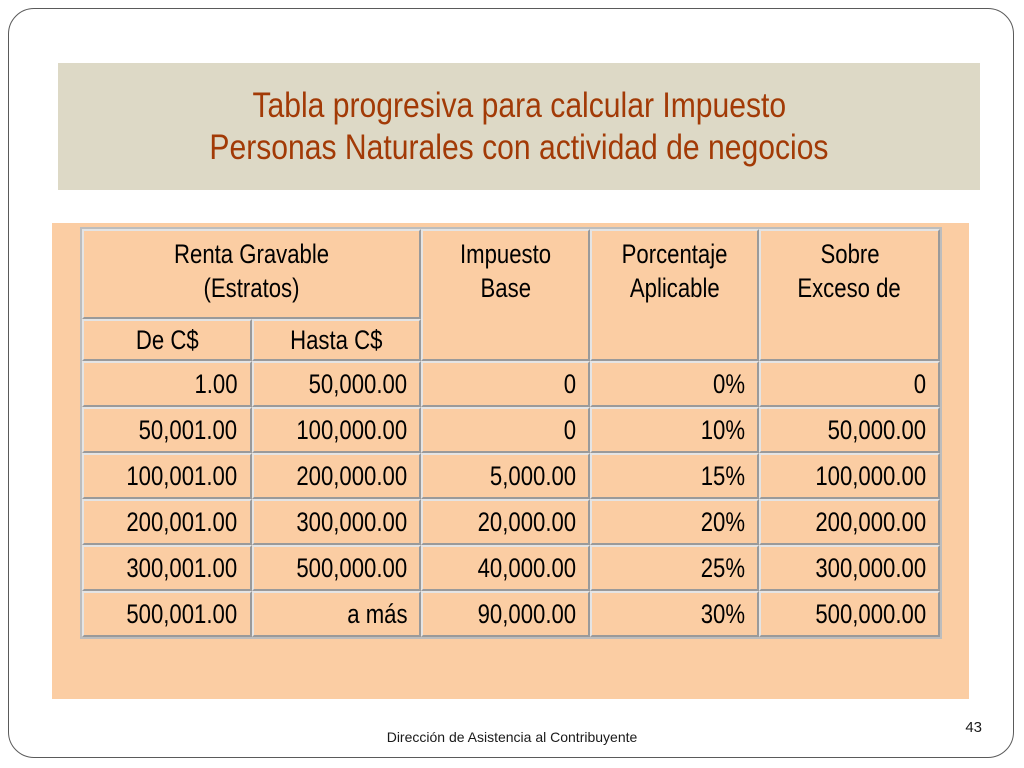 The image size is (1024, 768). I want to click on cell-porcentaje-value: 30%, so click(723, 614).